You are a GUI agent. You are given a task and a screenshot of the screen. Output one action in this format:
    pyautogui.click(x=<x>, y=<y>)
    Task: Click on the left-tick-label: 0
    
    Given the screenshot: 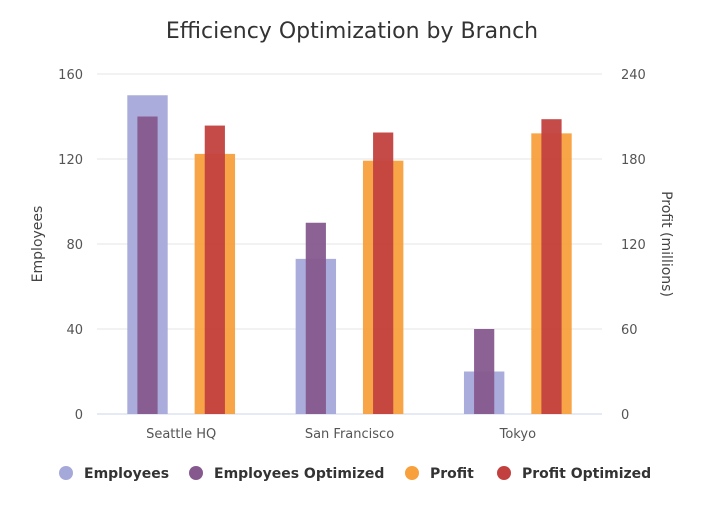 What is the action you would take?
    pyautogui.click(x=79, y=415)
    